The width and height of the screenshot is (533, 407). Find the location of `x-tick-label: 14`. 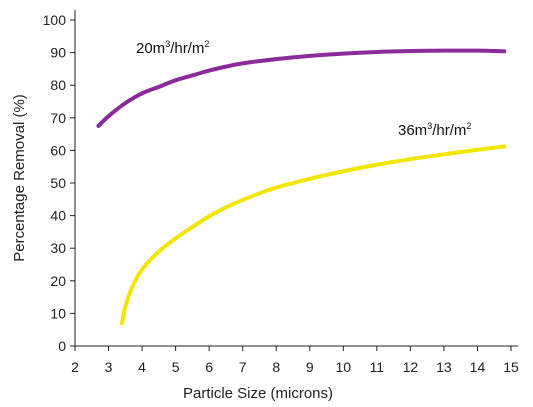

x-tick-label: 14 is located at coordinates (478, 367).